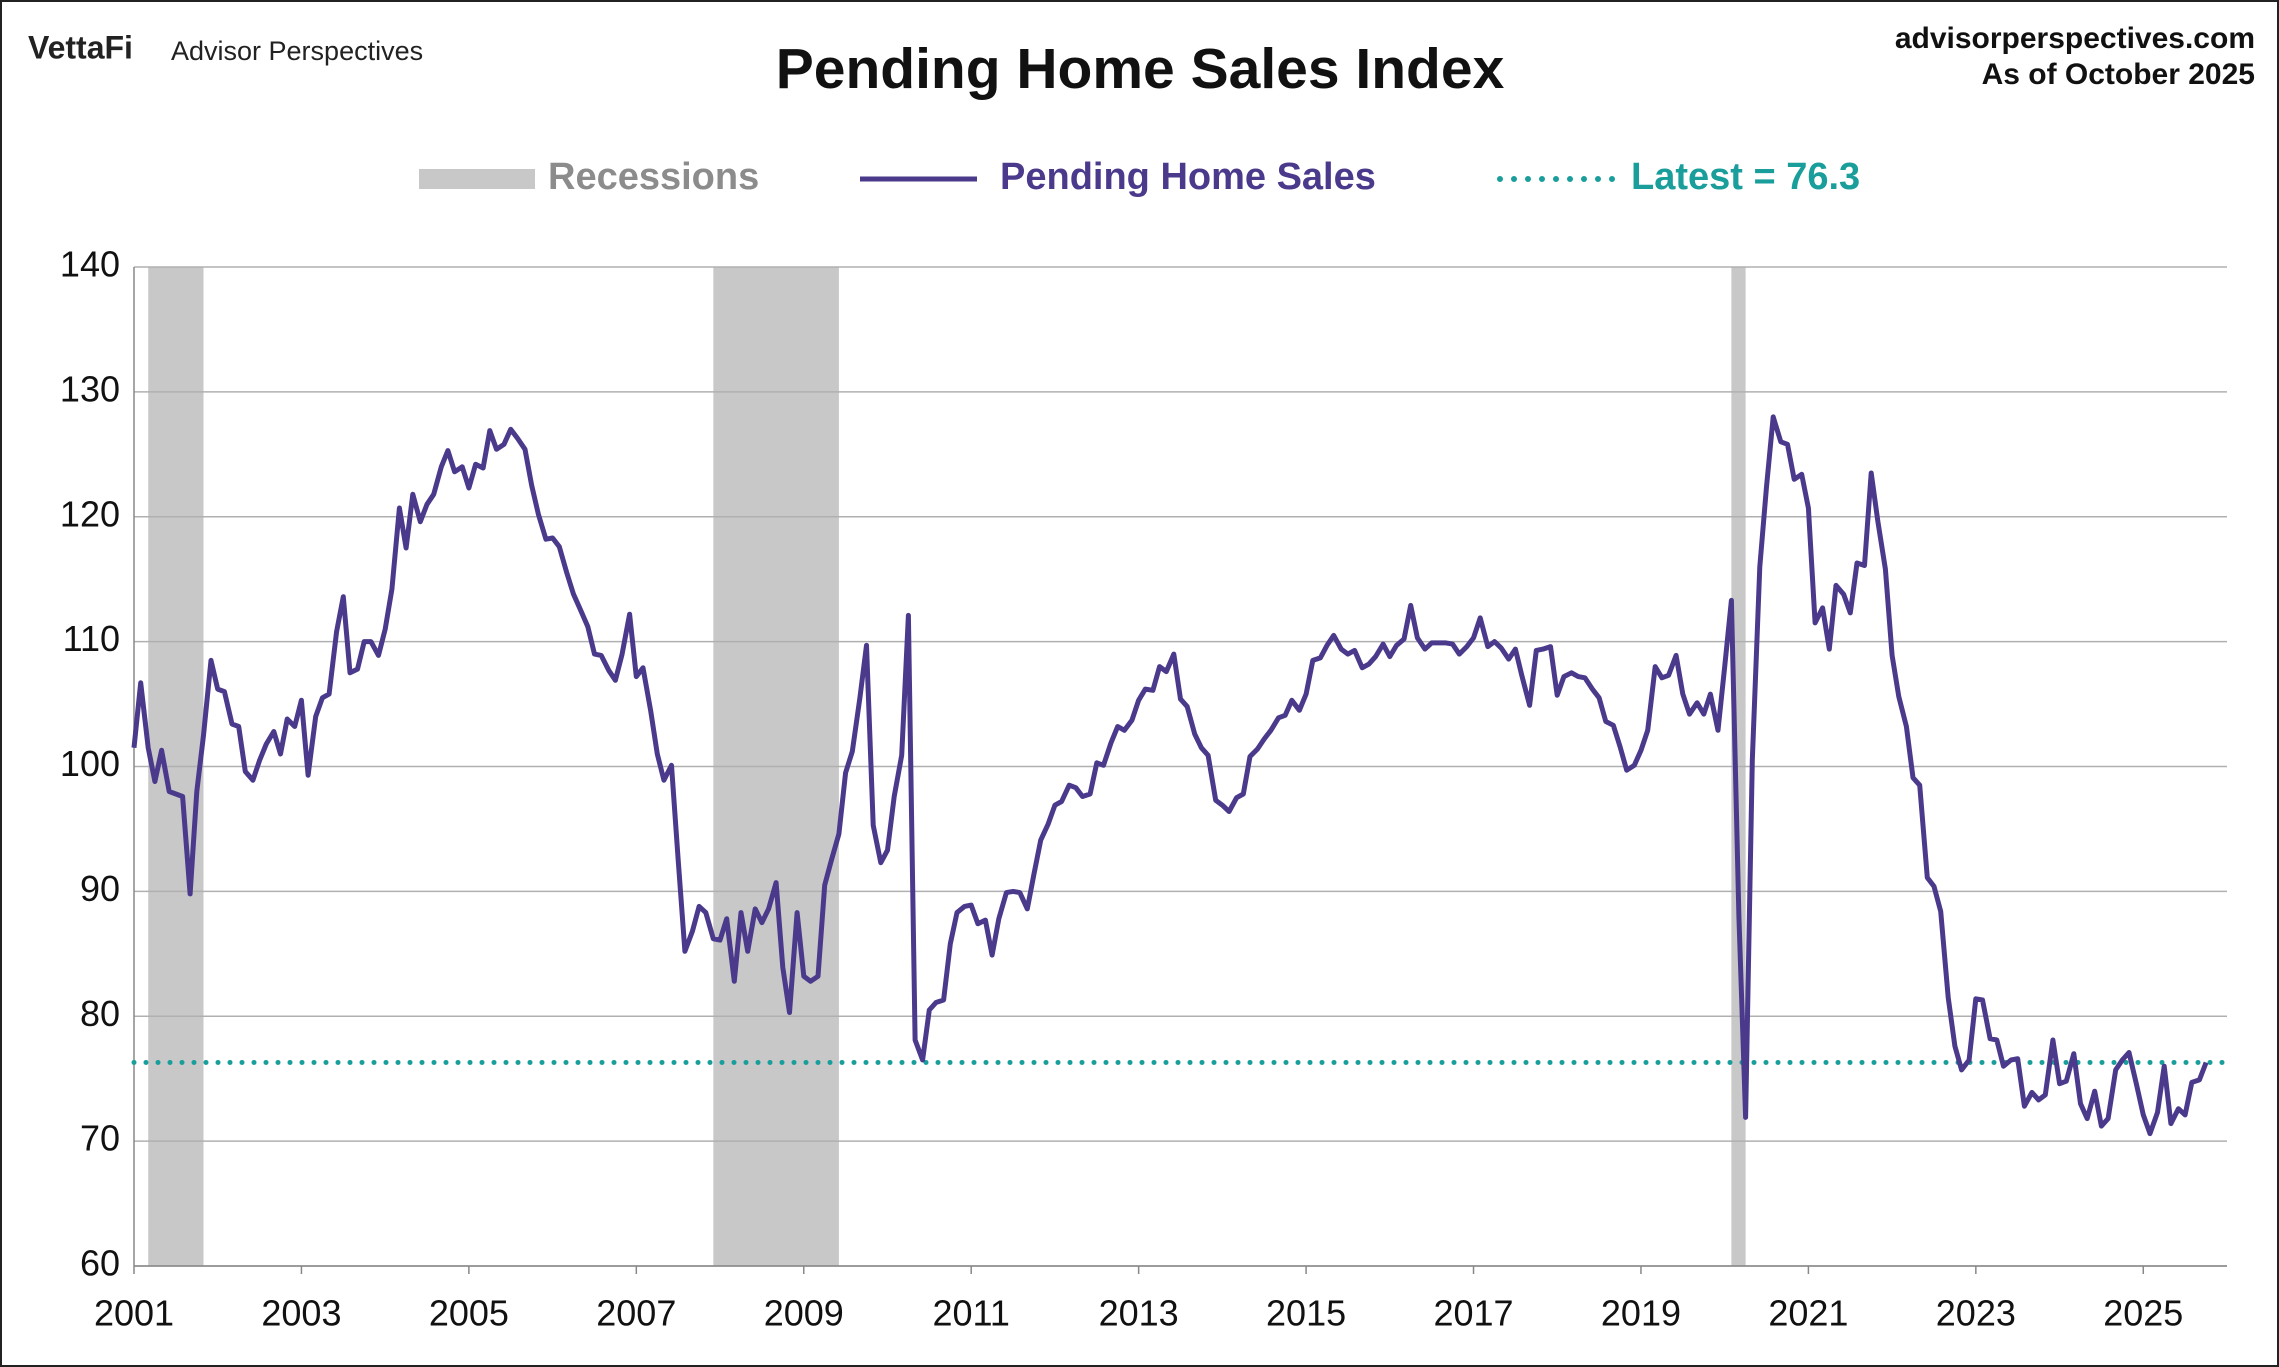 The width and height of the screenshot is (2279, 1367). What do you see at coordinates (1188, 177) in the screenshot?
I see `legend-label: Pending Home Sales` at bounding box center [1188, 177].